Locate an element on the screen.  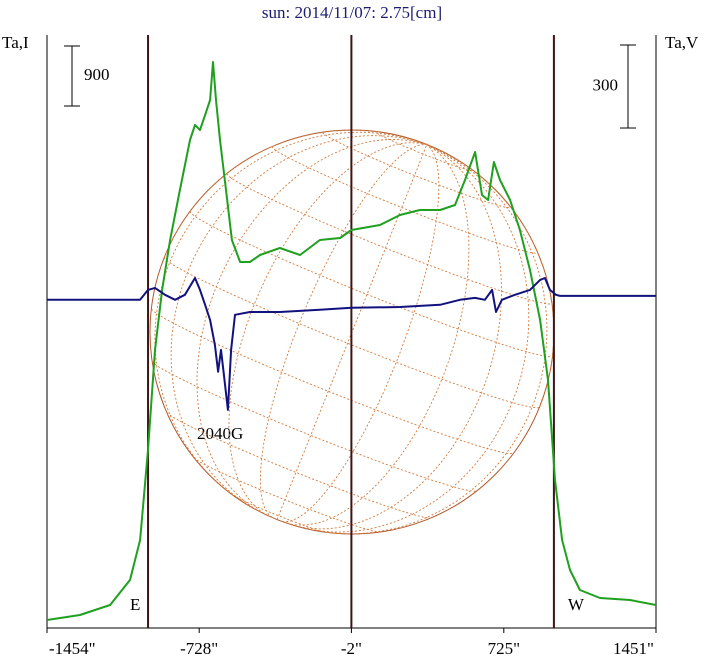
limb-label: W is located at coordinates (576, 604).